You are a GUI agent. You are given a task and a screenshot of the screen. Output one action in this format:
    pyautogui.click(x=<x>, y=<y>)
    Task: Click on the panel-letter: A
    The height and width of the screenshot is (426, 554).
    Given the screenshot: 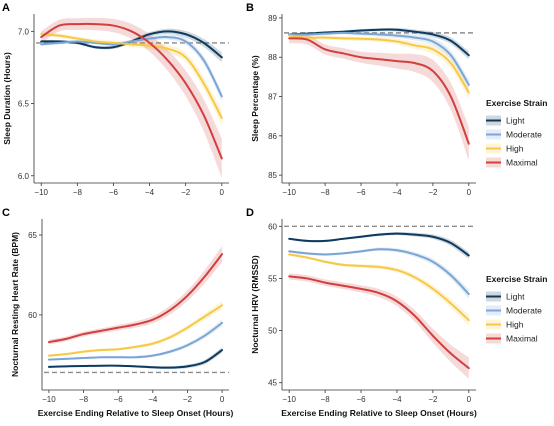 What is the action you would take?
    pyautogui.click(x=6, y=8)
    